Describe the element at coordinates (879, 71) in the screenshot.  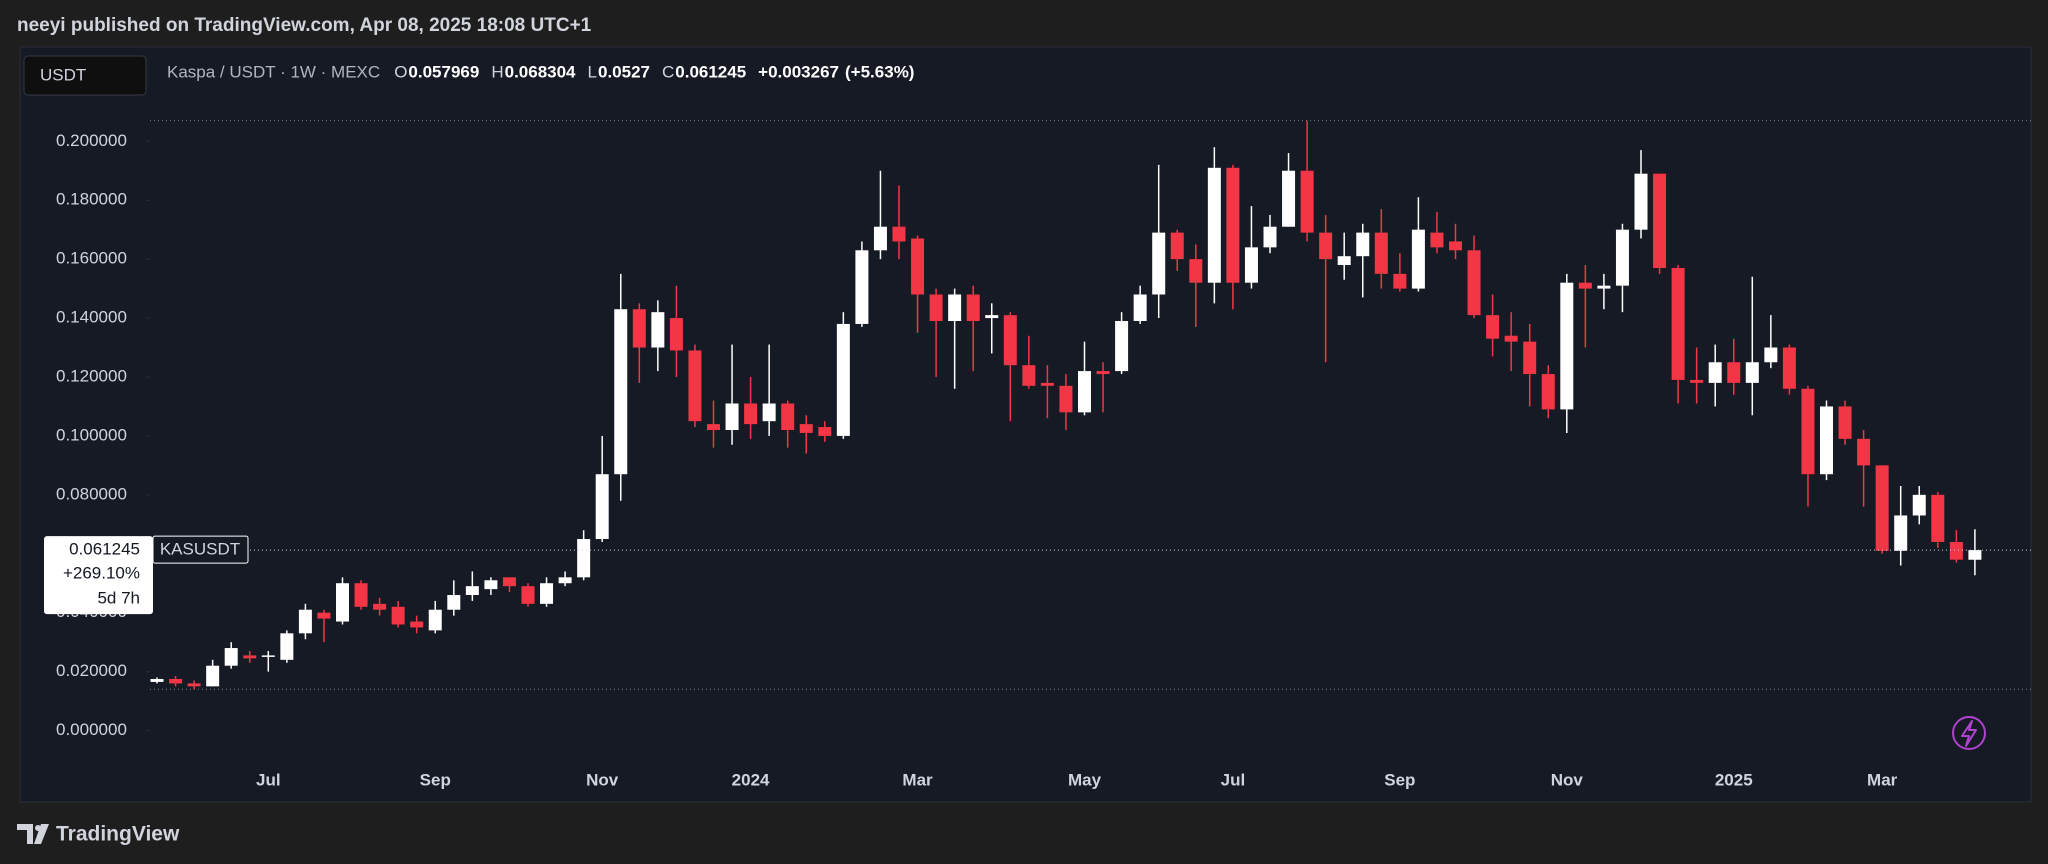
I see `legend-change-pct: (+5.63%)` at that location.